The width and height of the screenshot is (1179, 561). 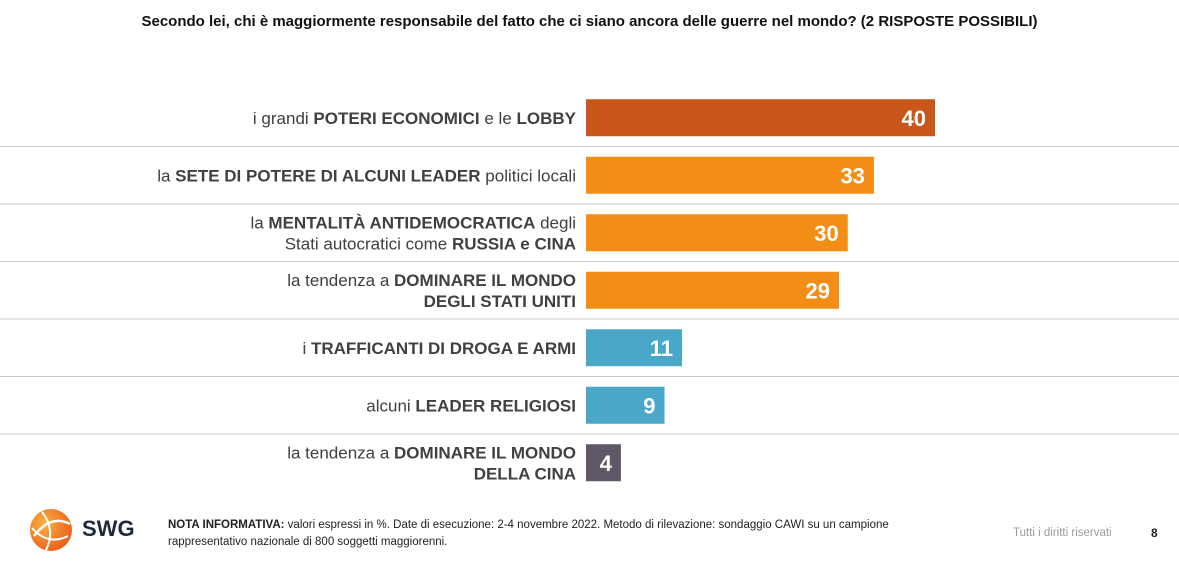 What do you see at coordinates (826, 233) in the screenshot?
I see `bar-value-label: 30` at bounding box center [826, 233].